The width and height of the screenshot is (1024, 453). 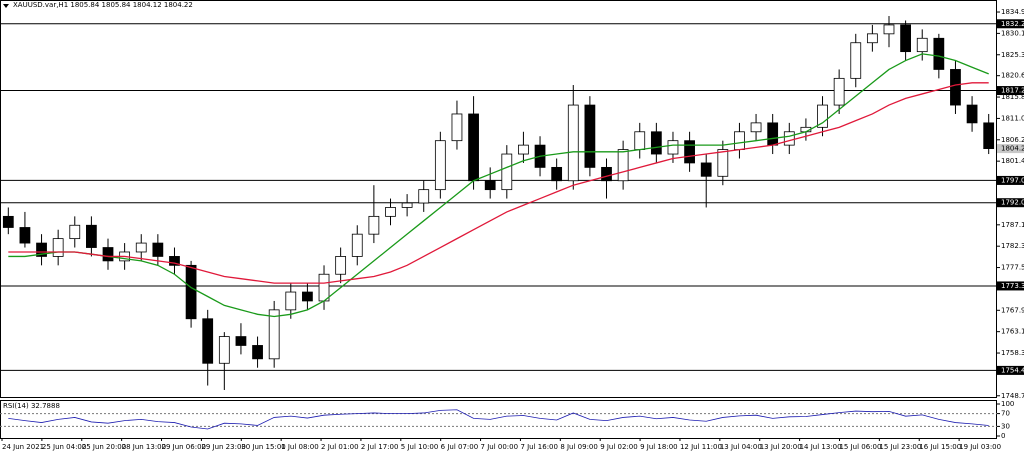 I want to click on y-tick-label: 1811.00, so click(x=1012, y=118).